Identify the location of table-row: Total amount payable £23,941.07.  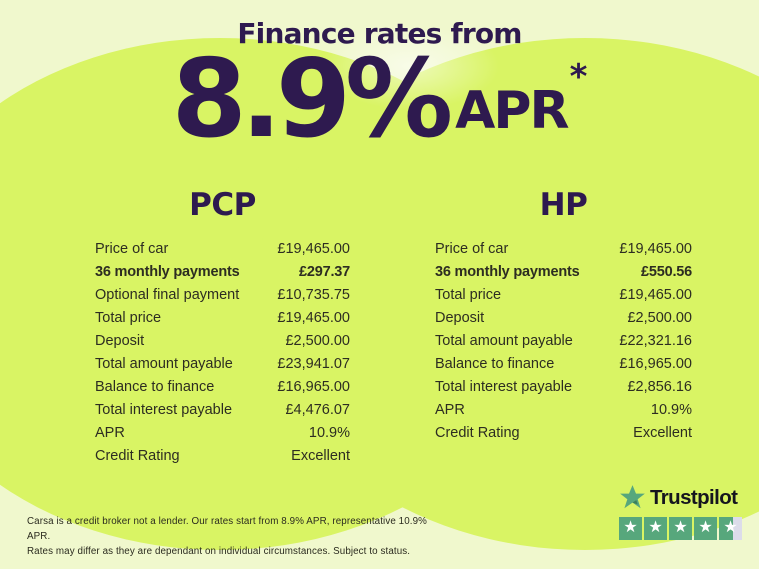
(222, 363).